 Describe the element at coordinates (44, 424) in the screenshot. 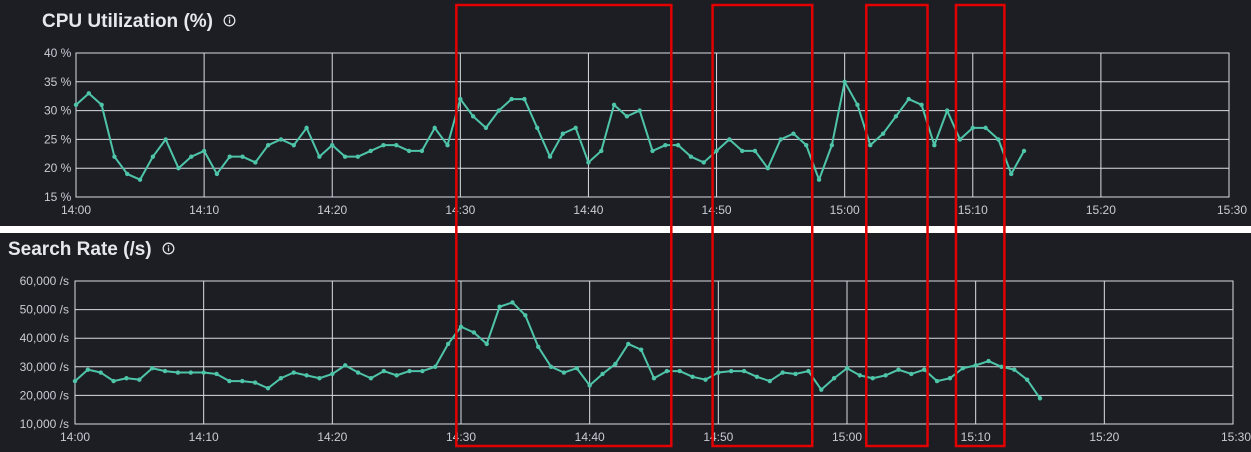

I see `y-tick-label: 10,000 /s` at that location.